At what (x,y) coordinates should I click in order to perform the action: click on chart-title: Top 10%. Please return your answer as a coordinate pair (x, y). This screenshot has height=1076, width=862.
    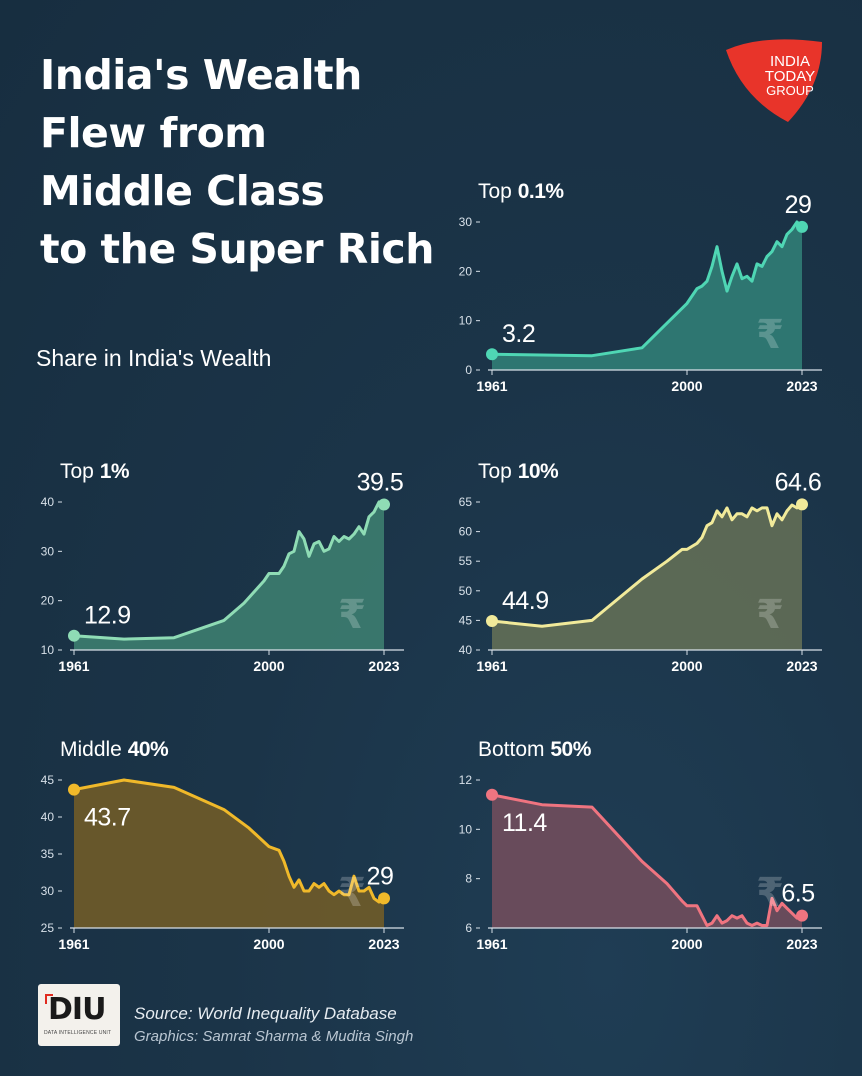
    Looking at the image, I should click on (518, 471).